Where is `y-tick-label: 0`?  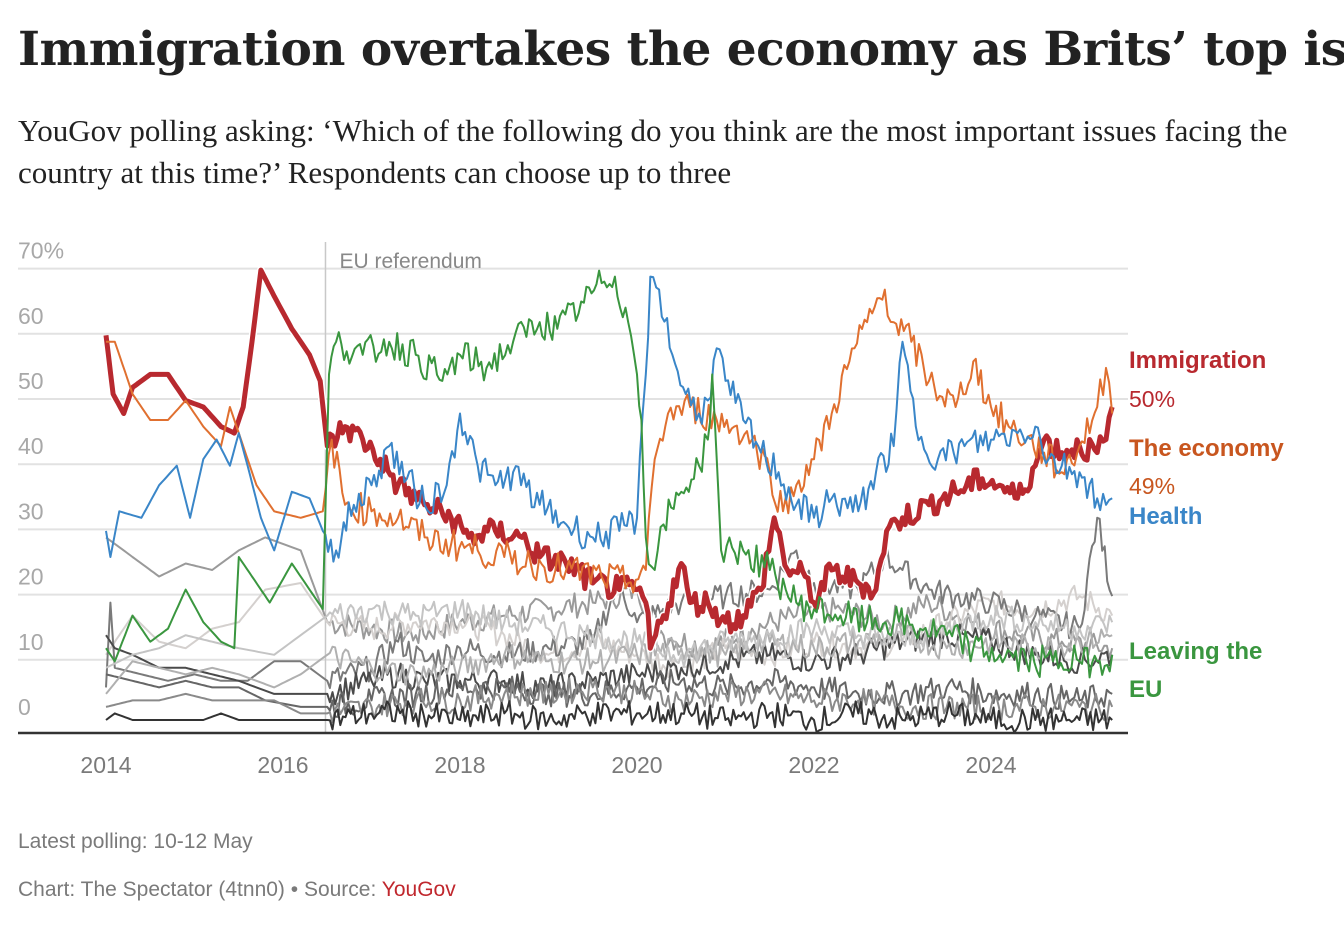 y-tick-label: 0 is located at coordinates (24, 707).